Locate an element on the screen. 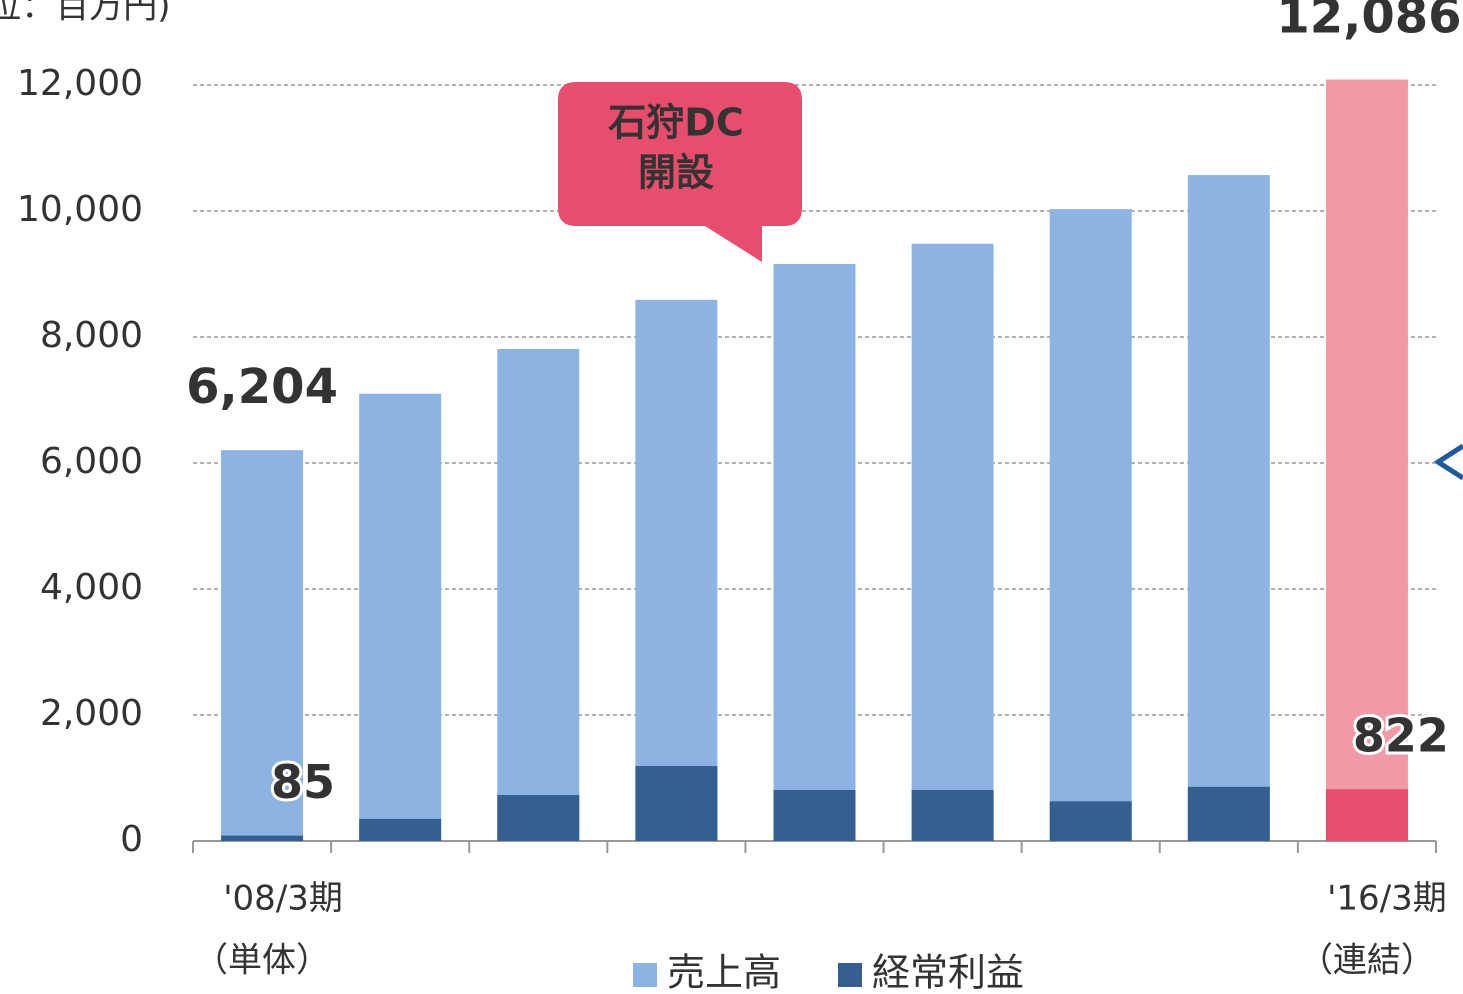 The image size is (1463, 994). y-tick-label: 12,000 is located at coordinates (80, 83).